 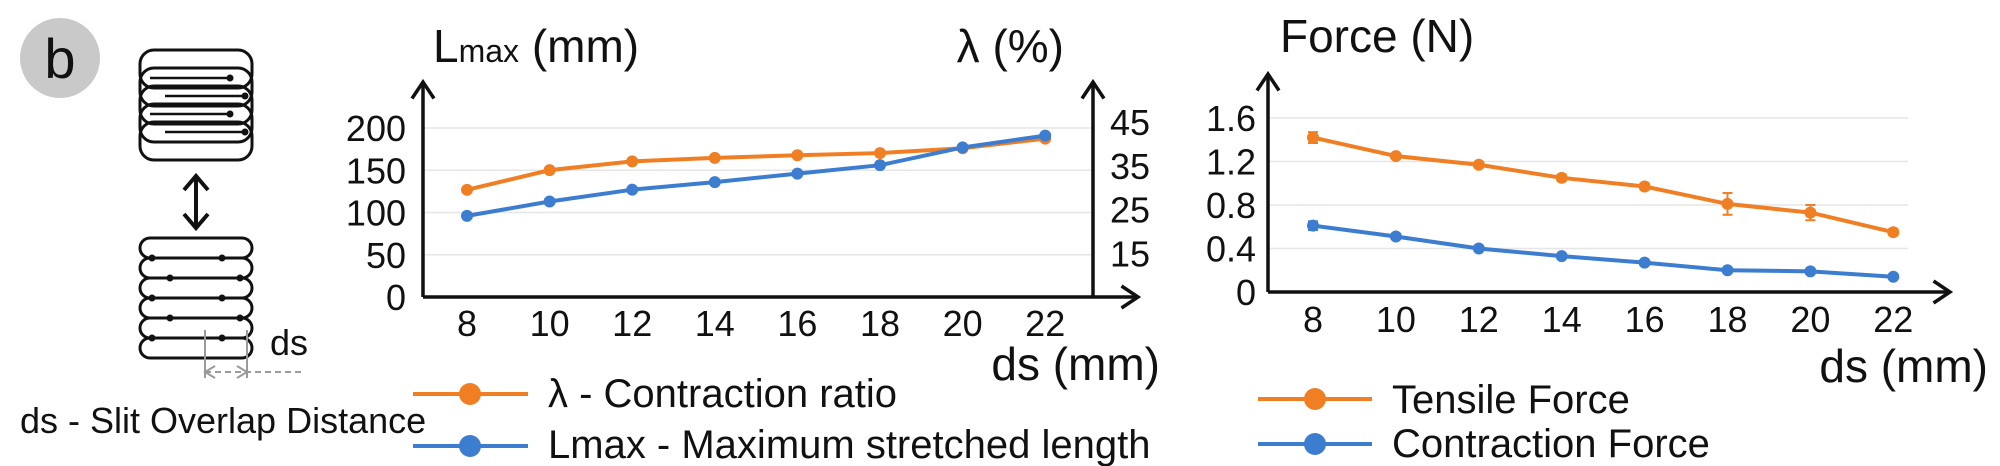 What do you see at coordinates (715, 323) in the screenshot?
I see `chart1-x-tick-label: 14` at bounding box center [715, 323].